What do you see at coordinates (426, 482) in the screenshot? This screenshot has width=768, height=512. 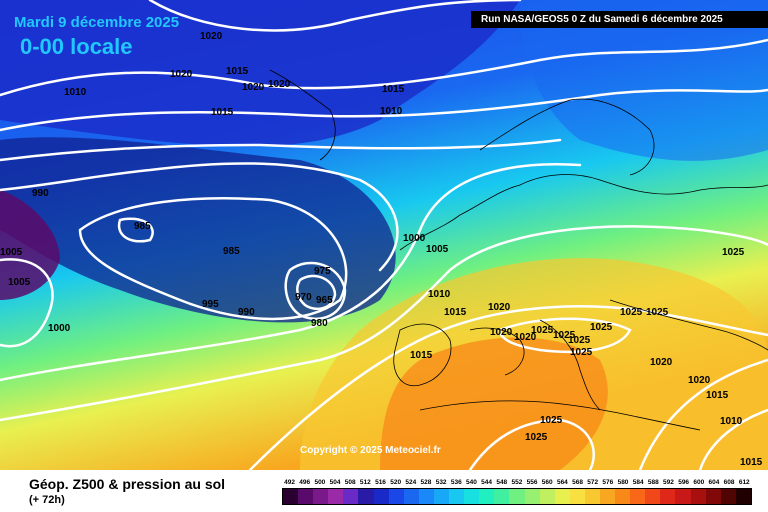 I see `scale-label: 528` at bounding box center [426, 482].